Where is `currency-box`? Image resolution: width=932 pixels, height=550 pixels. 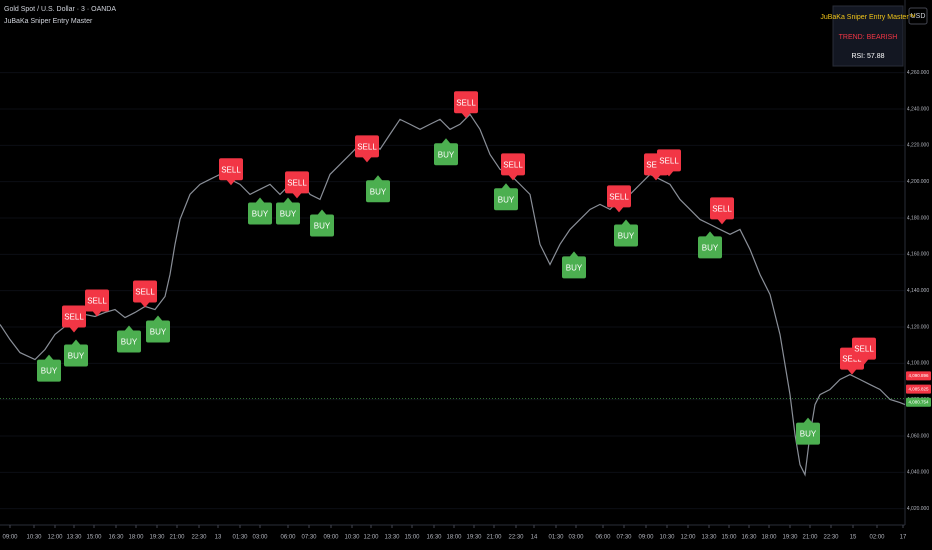
currency-box is located at coordinates (918, 16).